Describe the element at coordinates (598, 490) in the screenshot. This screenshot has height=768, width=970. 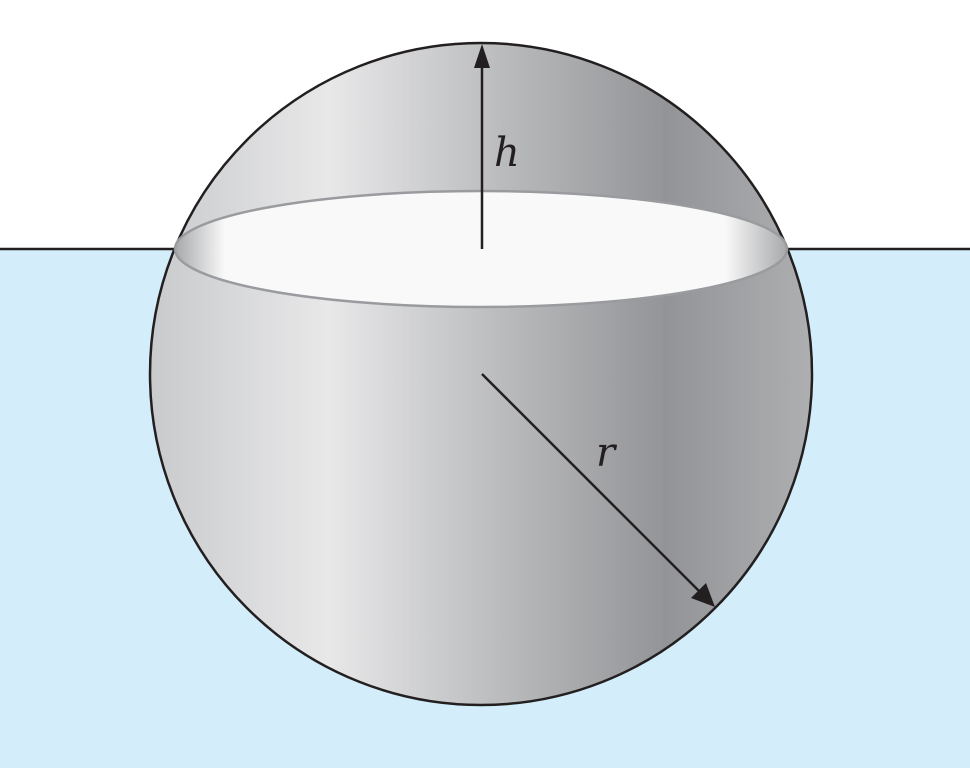
I see `radius-arrow` at that location.